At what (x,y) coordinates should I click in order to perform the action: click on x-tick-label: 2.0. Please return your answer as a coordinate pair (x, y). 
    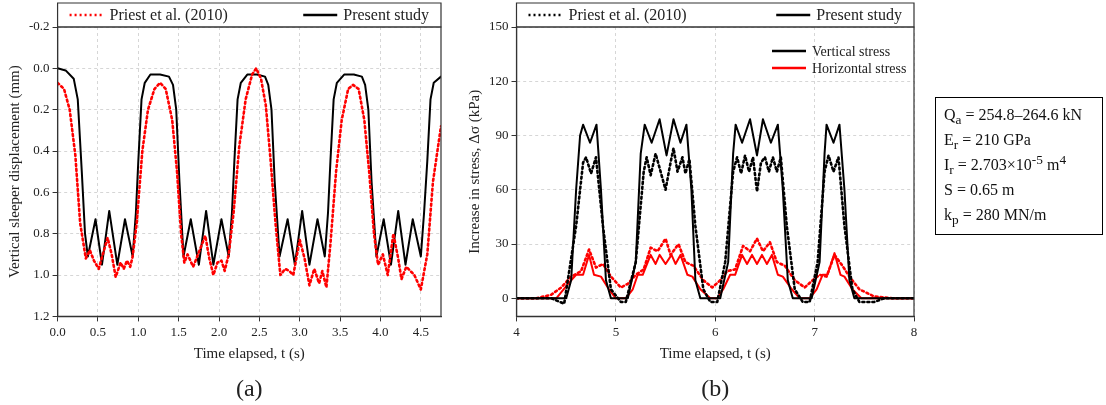
    Looking at the image, I should click on (219, 331).